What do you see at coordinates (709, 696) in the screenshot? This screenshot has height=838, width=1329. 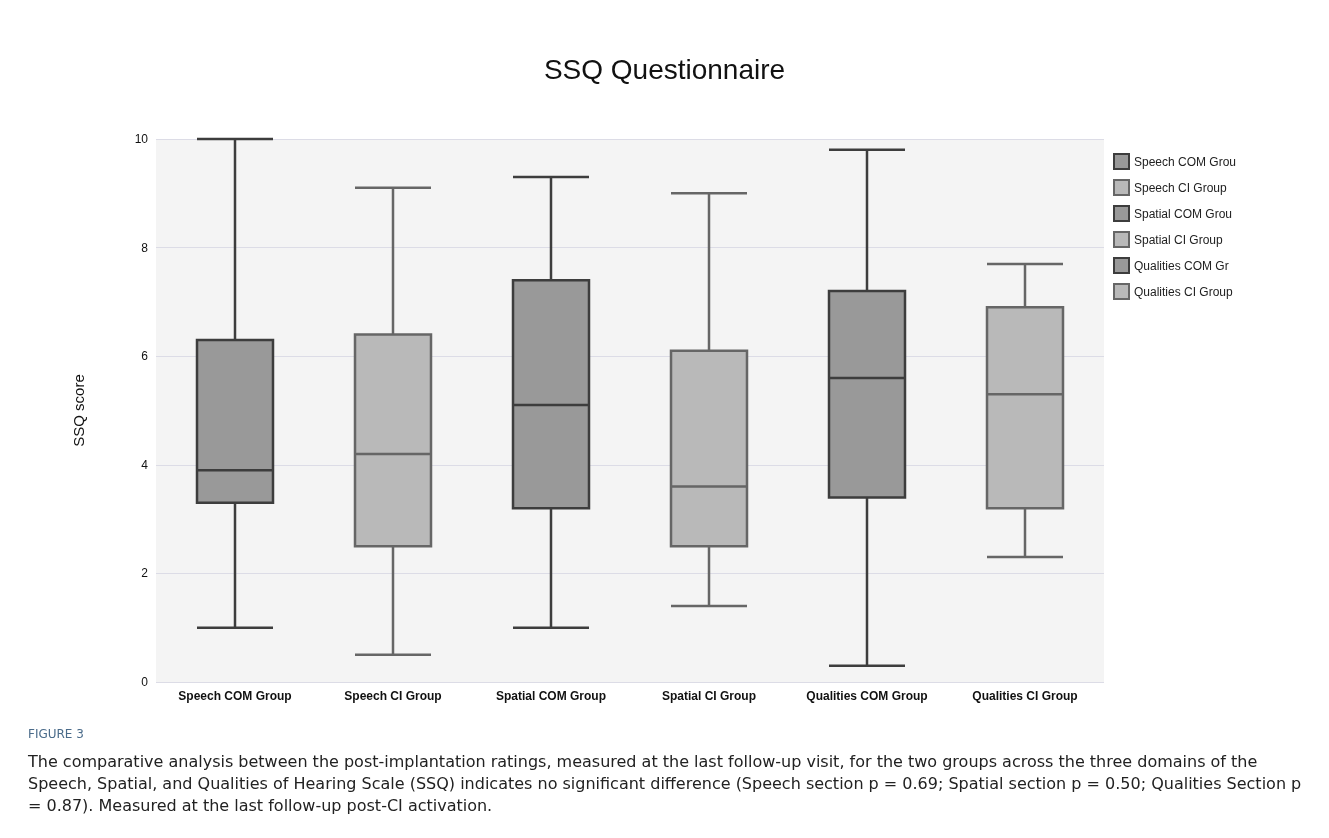 I see `x-tick-label: Spatial CI Group` at bounding box center [709, 696].